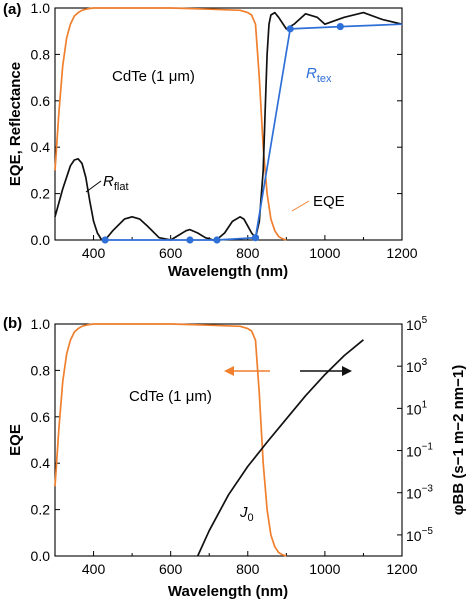 This screenshot has height=609, width=474. Describe the element at coordinates (401, 253) in the screenshot. I see `panel-a-xtick-label: 1200` at that location.